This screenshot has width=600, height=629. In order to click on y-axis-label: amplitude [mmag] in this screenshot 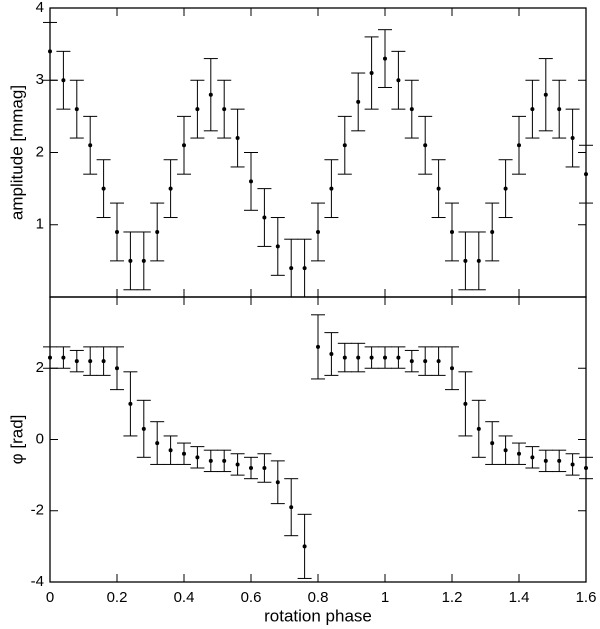, I will do `click(16, 152)`.